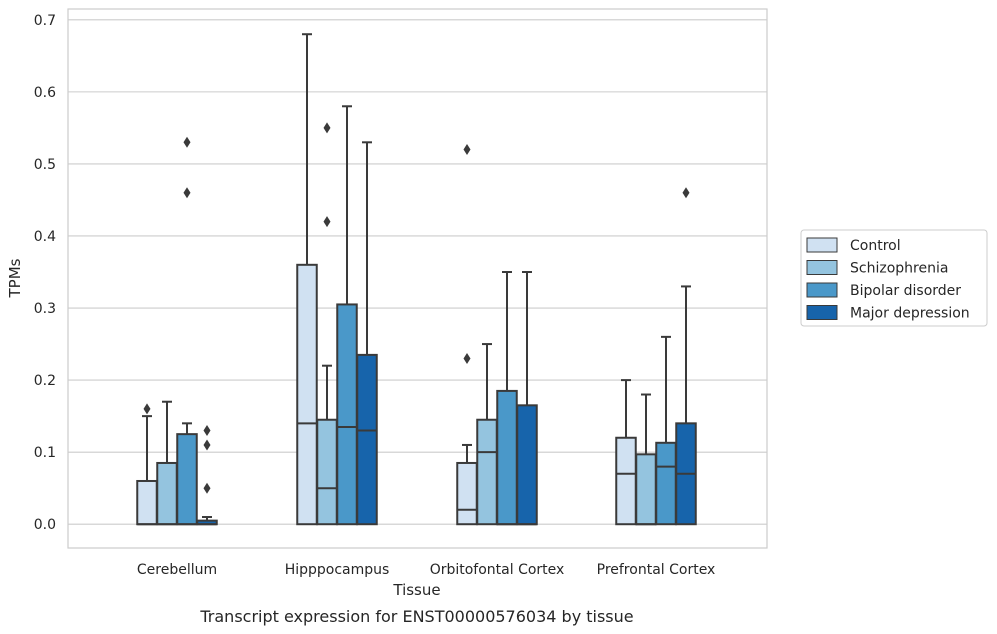  What do you see at coordinates (45, 21) in the screenshot?
I see `y-tick-label: 0.7` at bounding box center [45, 21].